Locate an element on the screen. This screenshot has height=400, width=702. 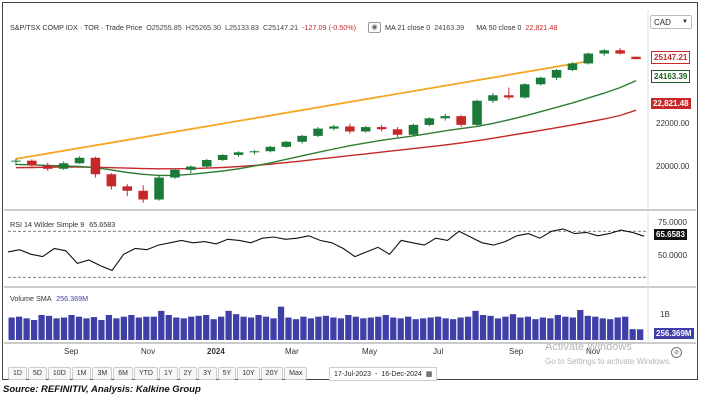
volume-label: Volume SMA is located at coordinates (31, 298).